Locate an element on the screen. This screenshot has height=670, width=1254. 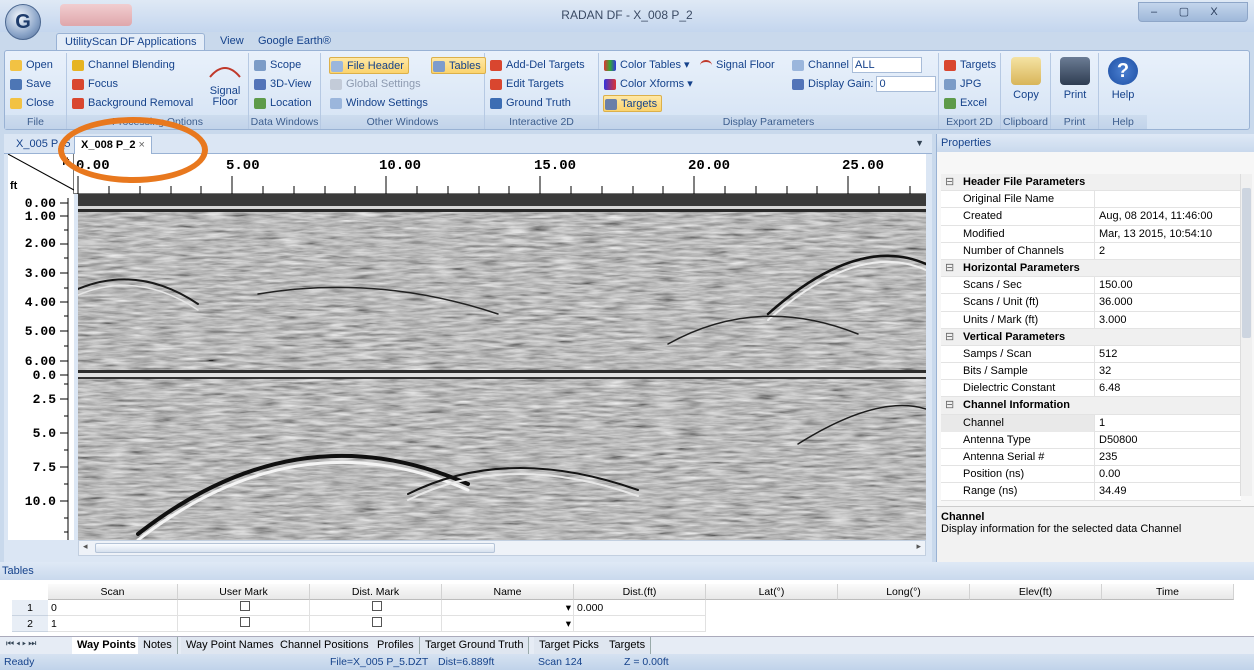
tab-google-earth: Google Earth® is located at coordinates (294, 41).